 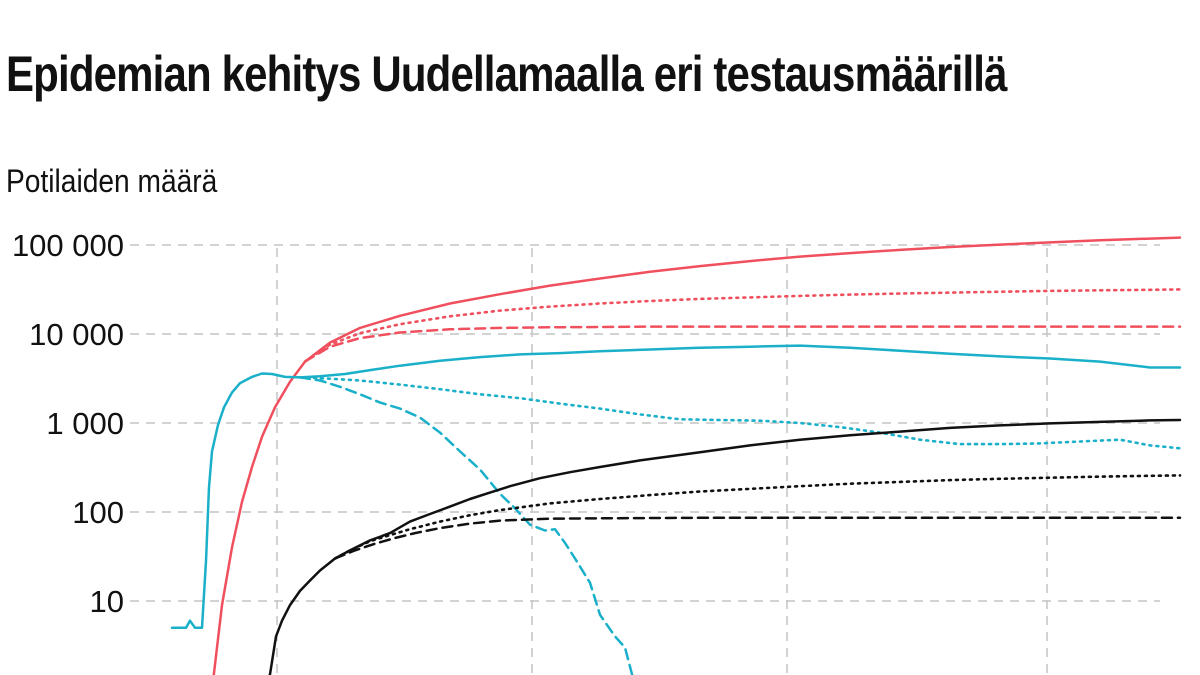 I want to click on y-tick-label-2: 100, so click(x=98, y=512).